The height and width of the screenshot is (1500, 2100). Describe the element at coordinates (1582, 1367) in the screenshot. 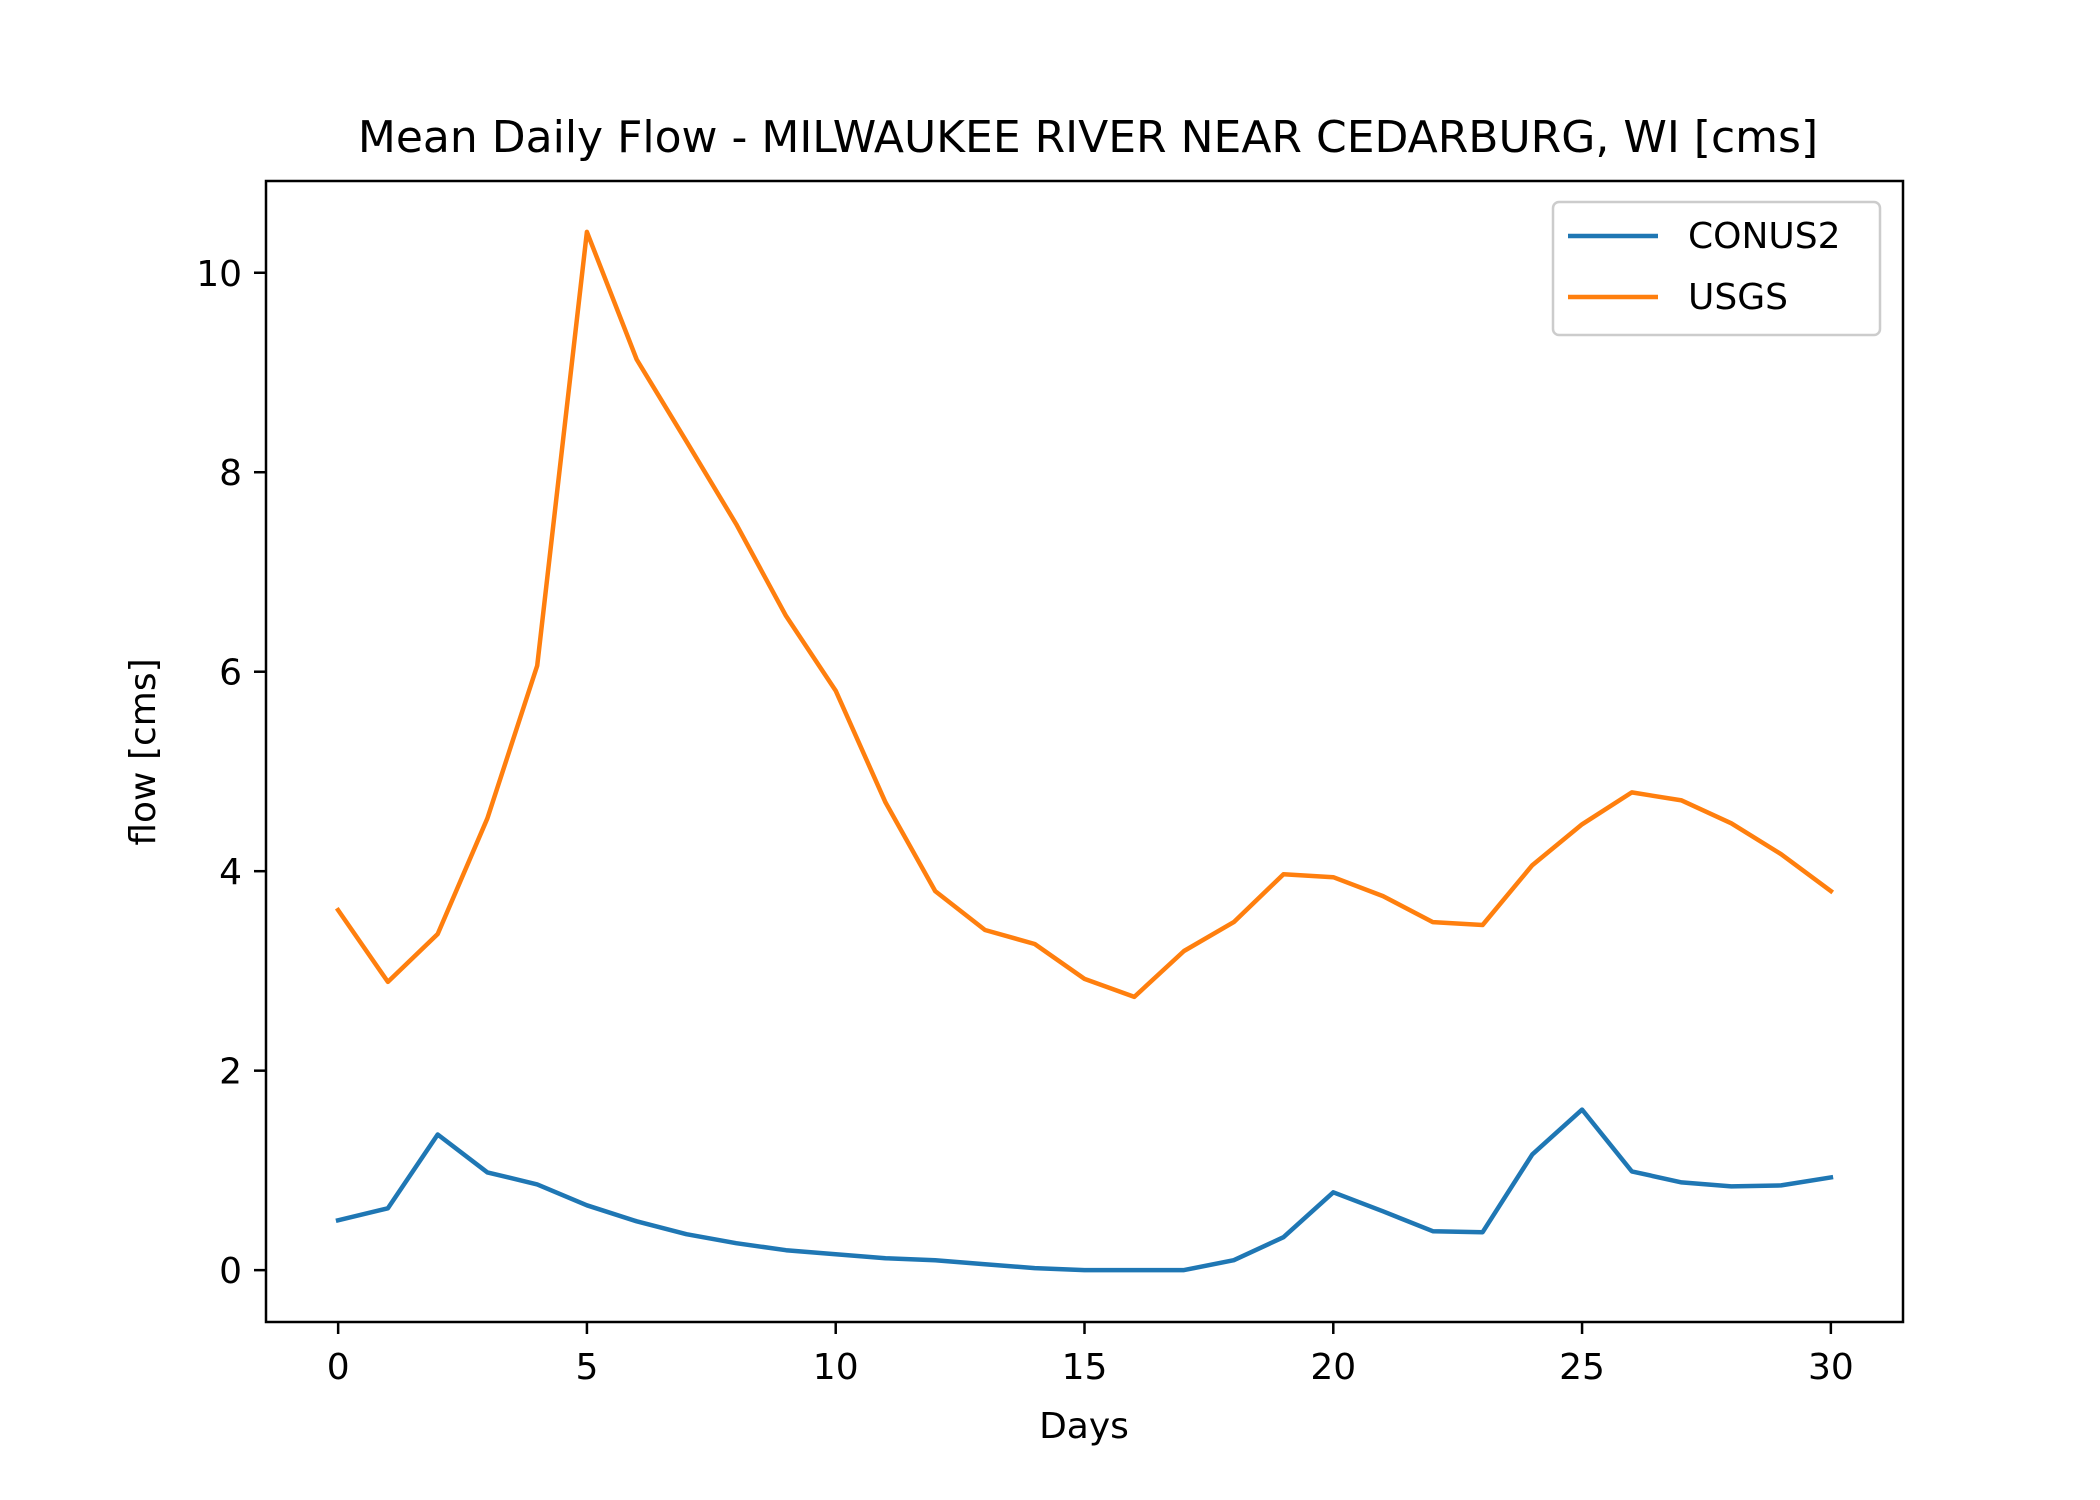

I see `x-tick-label: 25` at that location.